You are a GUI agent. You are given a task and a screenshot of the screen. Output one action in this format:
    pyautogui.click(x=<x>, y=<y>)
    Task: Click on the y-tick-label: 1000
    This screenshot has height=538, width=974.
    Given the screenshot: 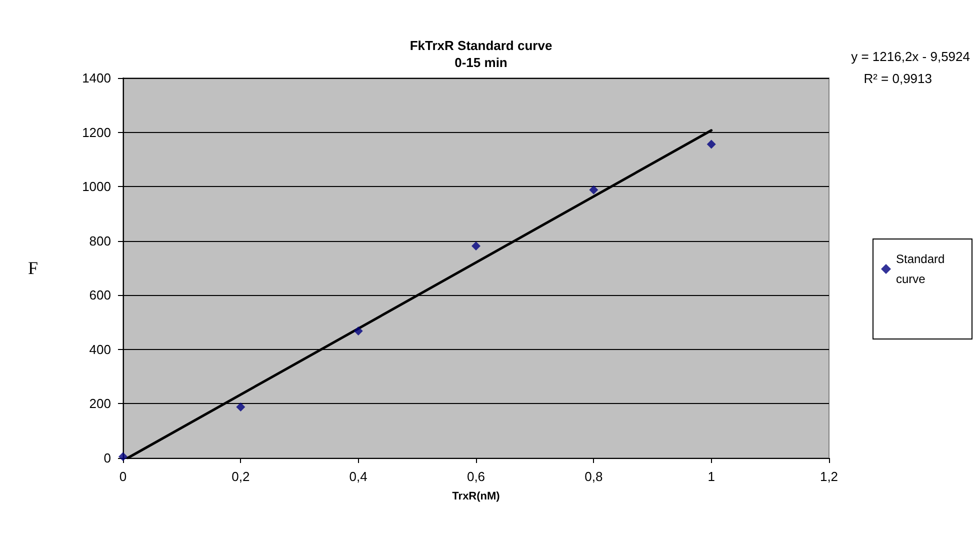 What is the action you would take?
    pyautogui.click(x=96, y=186)
    